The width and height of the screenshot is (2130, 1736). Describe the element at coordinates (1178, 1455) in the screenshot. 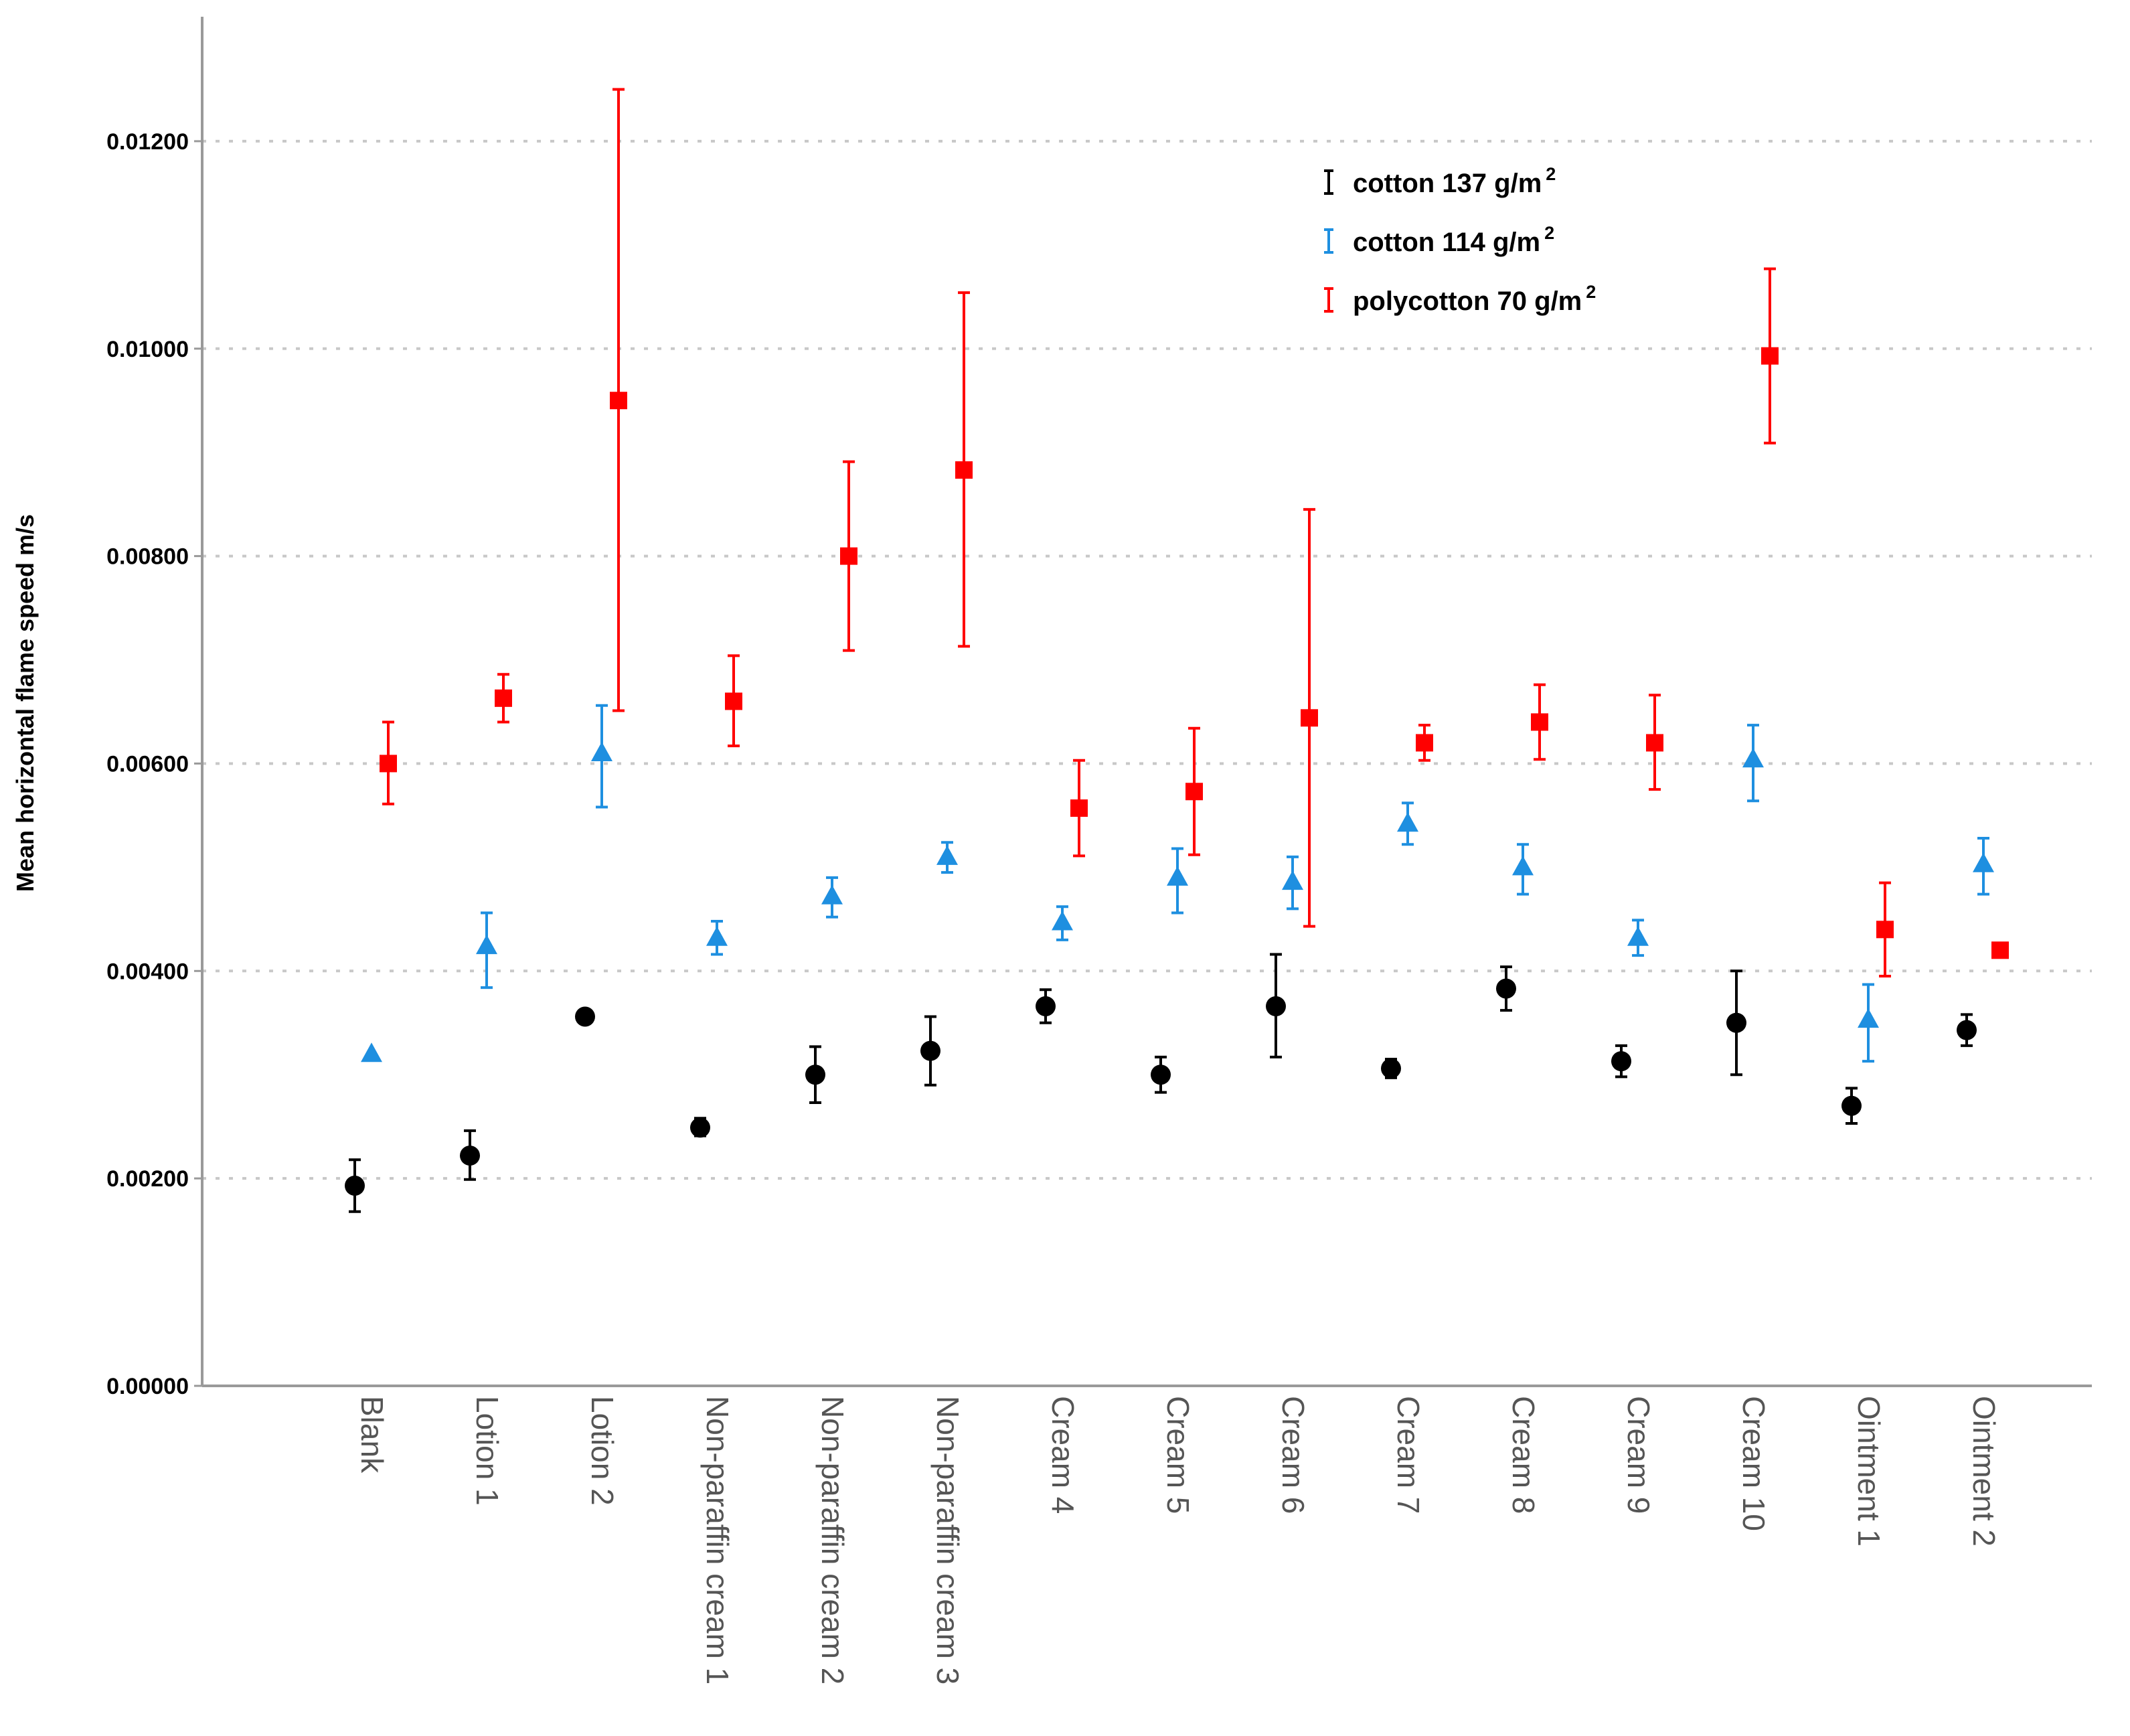

I see `x-category-label: Cream 5` at that location.